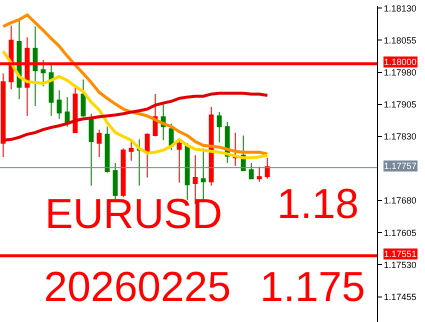  What do you see at coordinates (135, 117) in the screenshot?
I see `line-series` at bounding box center [135, 117].